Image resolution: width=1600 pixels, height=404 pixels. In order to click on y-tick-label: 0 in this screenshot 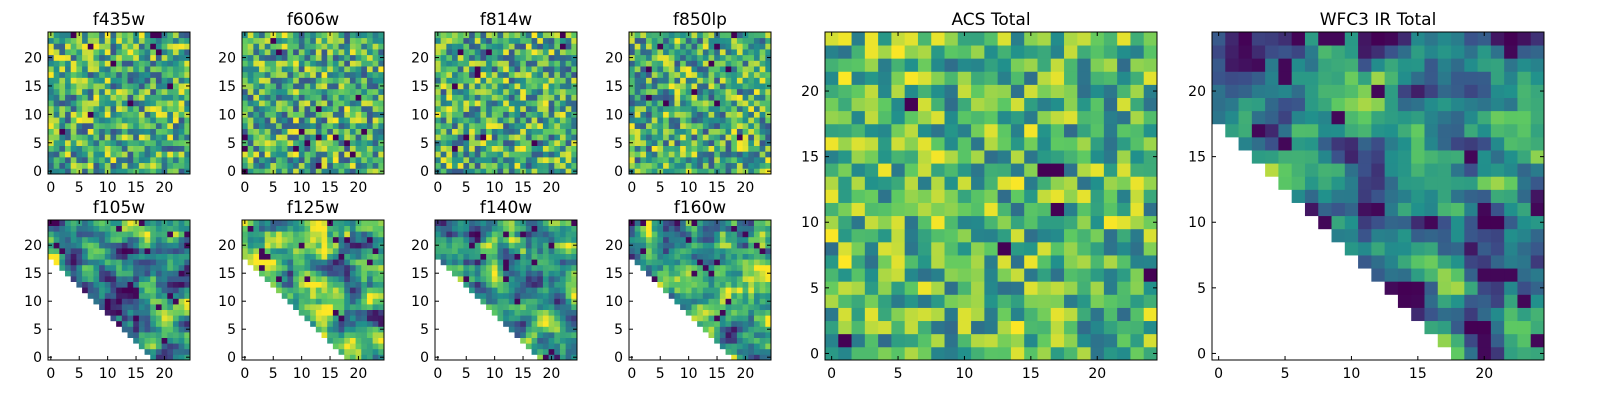, I will do `click(37, 358)`.